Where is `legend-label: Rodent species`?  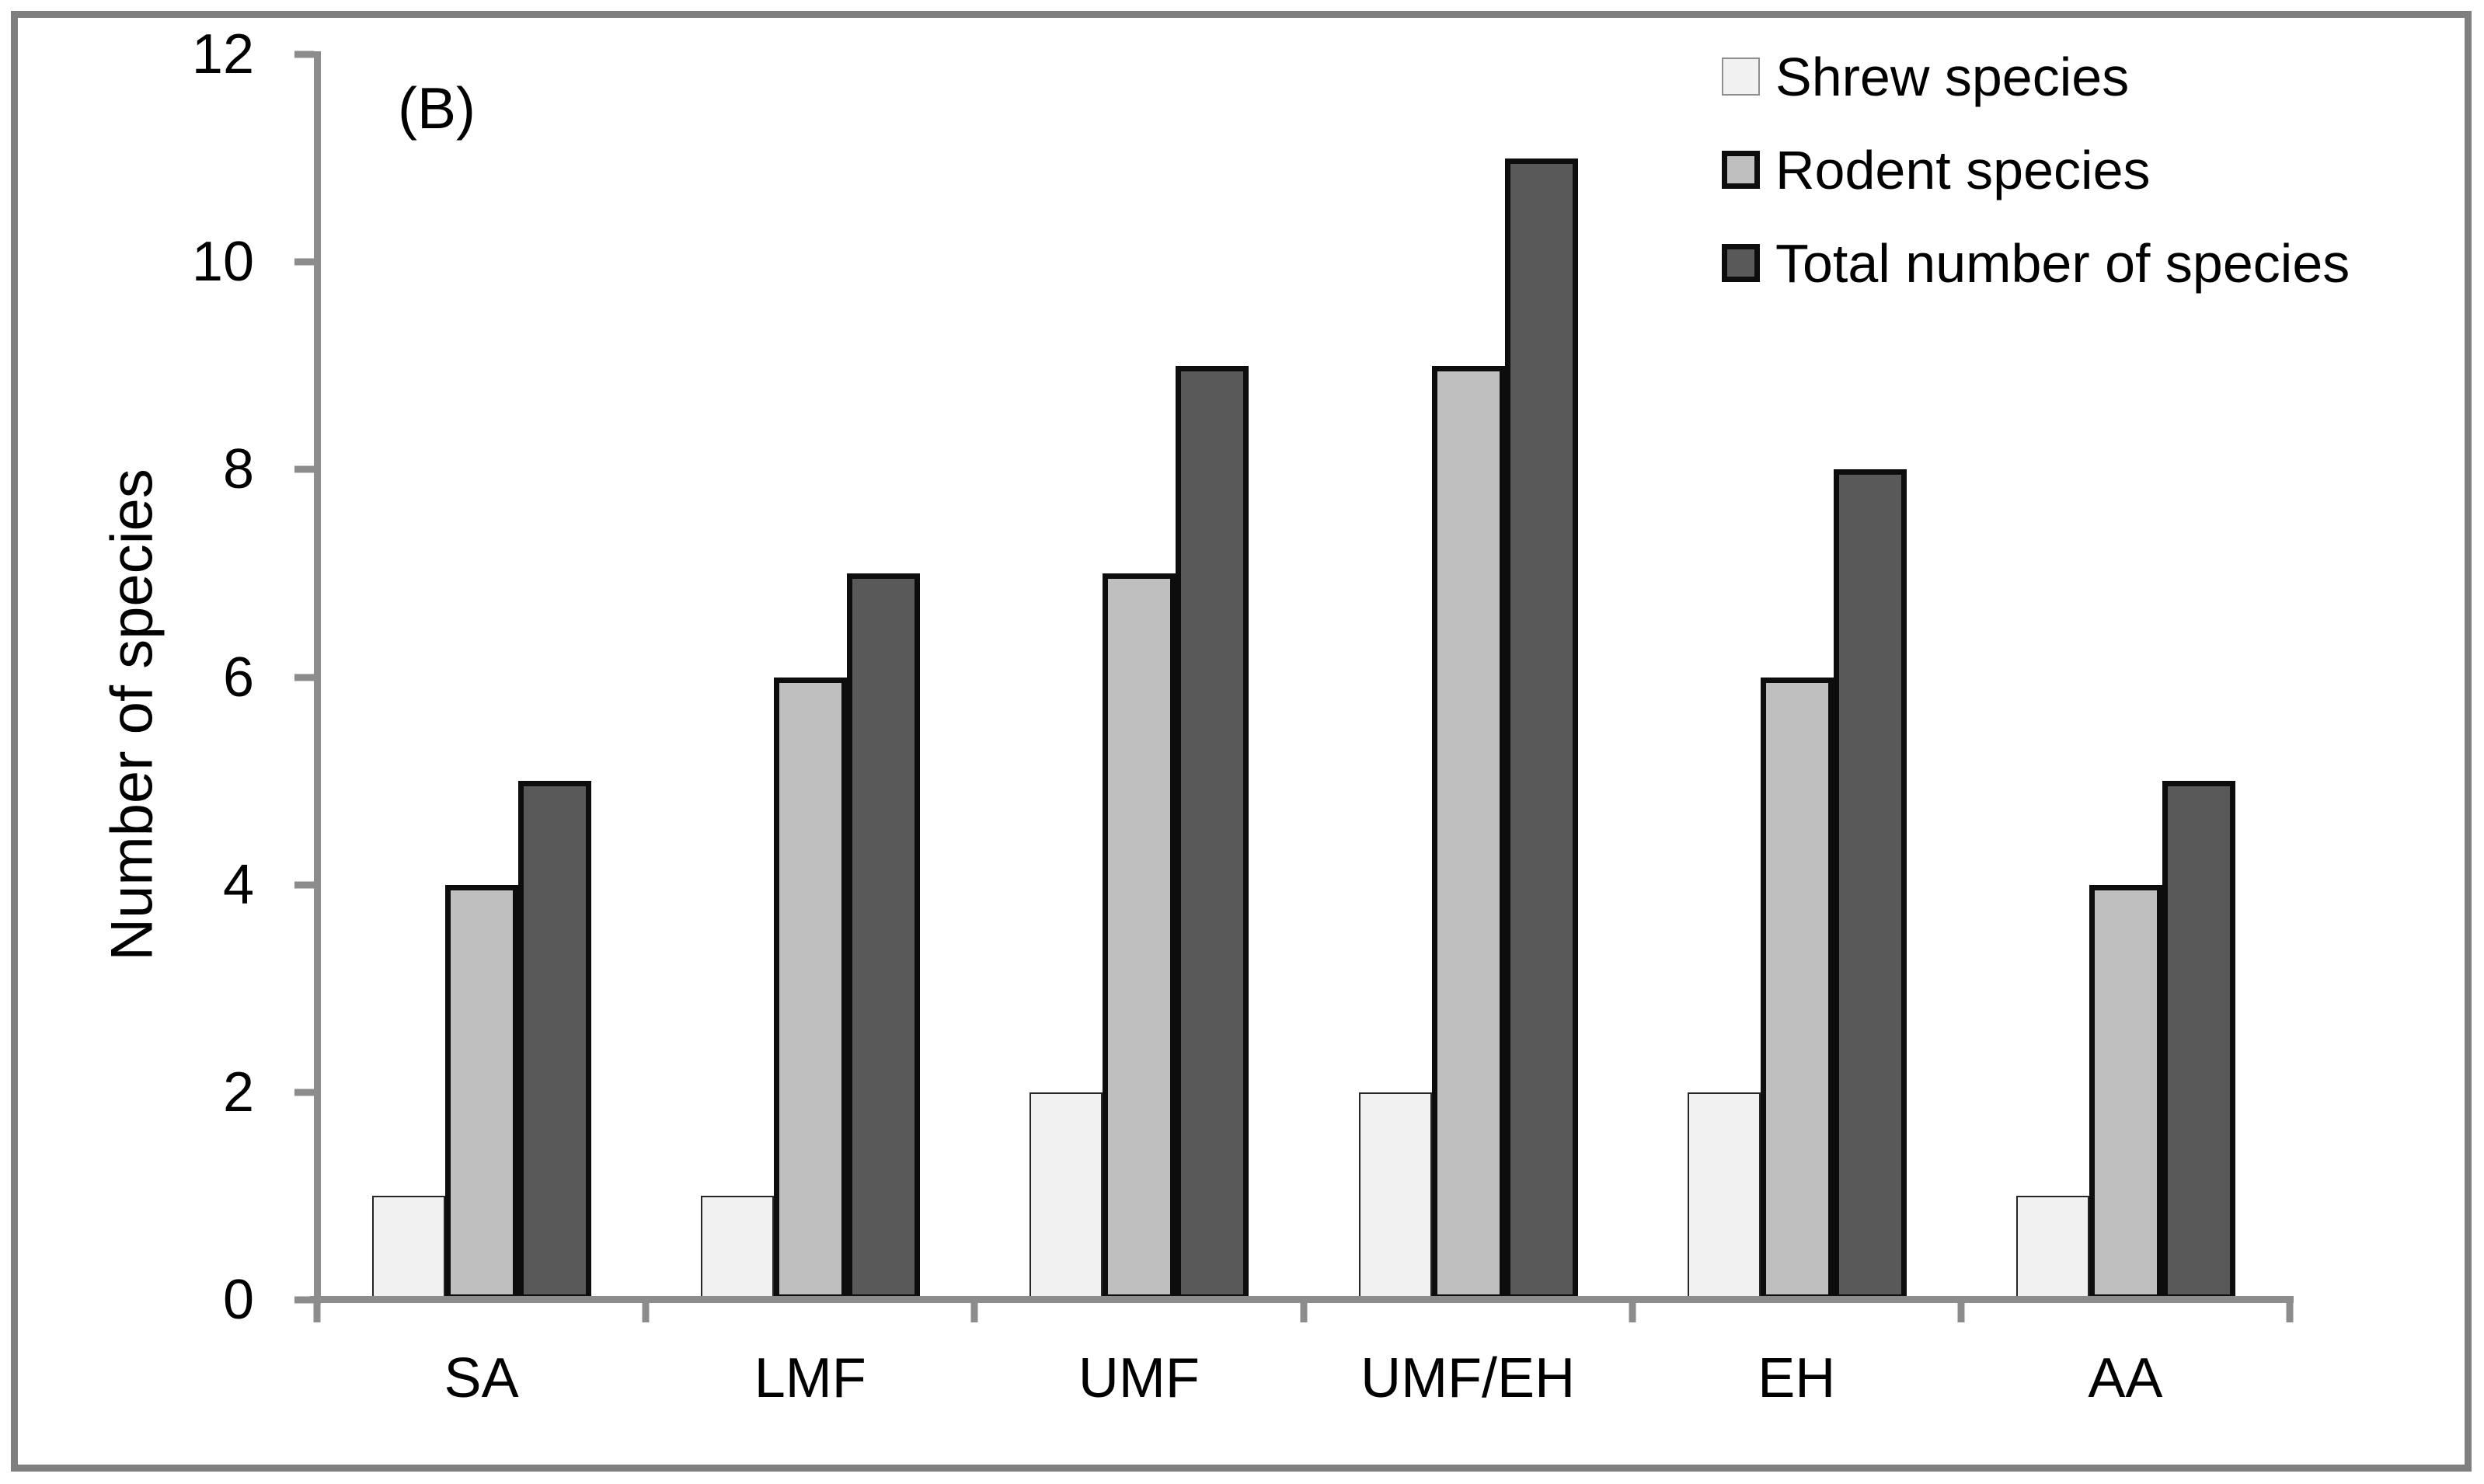 legend-label: Rodent species is located at coordinates (1963, 169).